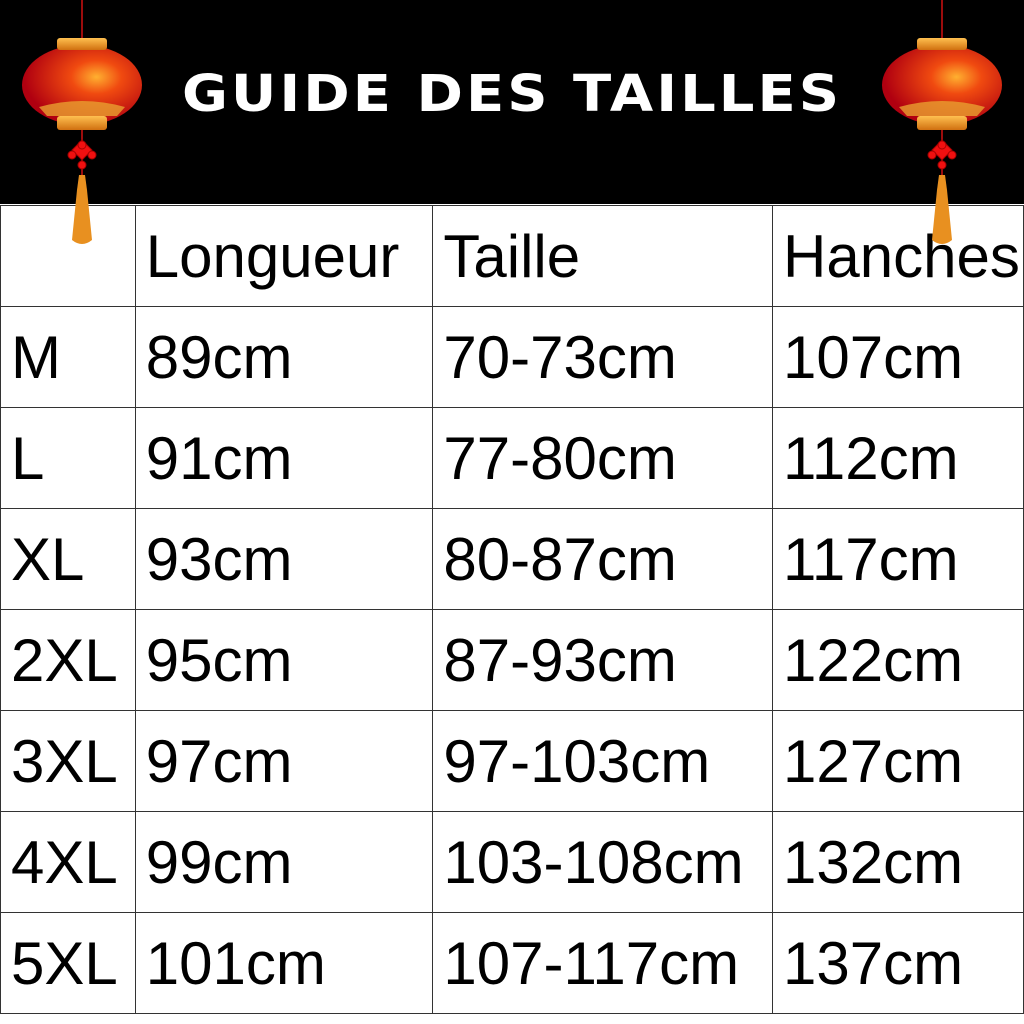  Describe the element at coordinates (898, 256) in the screenshot. I see `header-hanches: Hanches` at that location.